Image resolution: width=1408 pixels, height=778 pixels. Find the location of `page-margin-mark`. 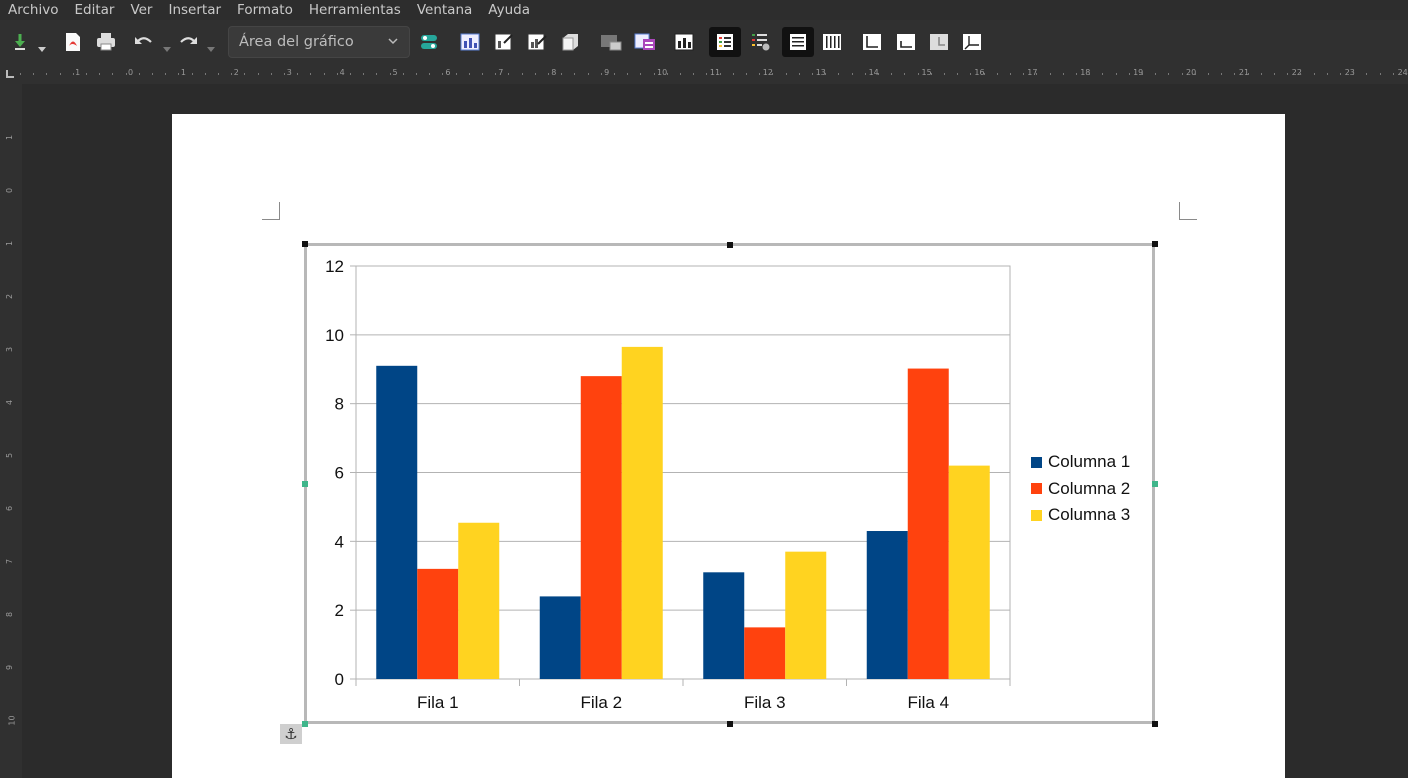

page-margin-mark is located at coordinates (1188, 211).